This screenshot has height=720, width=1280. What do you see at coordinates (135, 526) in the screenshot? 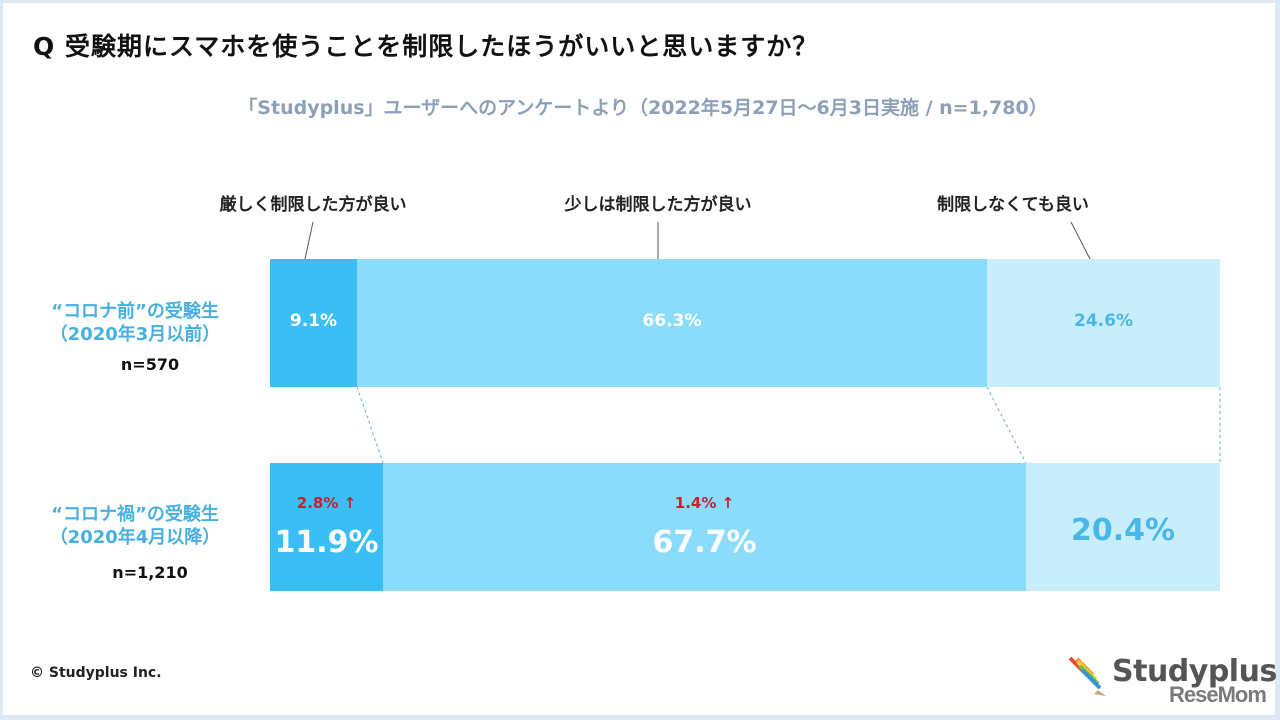
I see `row2-group-label: “コロナ禍”の受験生 （2020年4月以降）` at bounding box center [135, 526].